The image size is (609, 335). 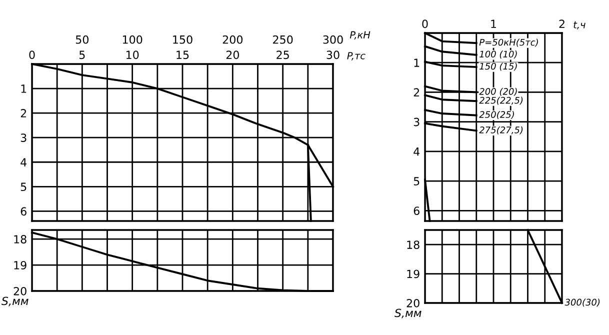 I want to click on series-label: 200 (20), so click(x=498, y=92).